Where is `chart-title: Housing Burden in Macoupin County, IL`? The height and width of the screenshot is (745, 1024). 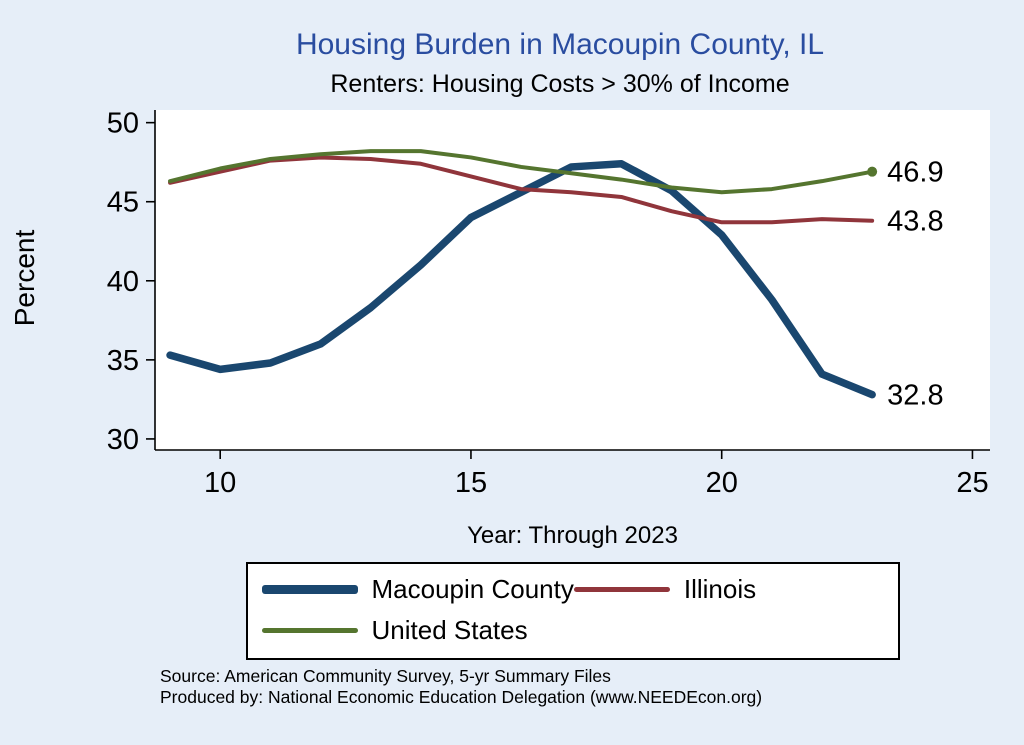
chart-title: Housing Burden in Macoupin County, IL is located at coordinates (560, 44).